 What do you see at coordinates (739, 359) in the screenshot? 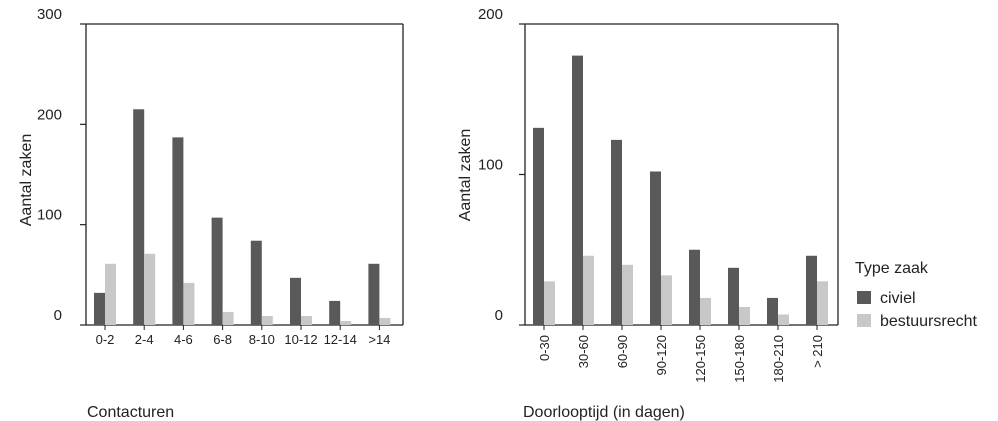
I see `x-tick-label: 150-180` at bounding box center [739, 359].